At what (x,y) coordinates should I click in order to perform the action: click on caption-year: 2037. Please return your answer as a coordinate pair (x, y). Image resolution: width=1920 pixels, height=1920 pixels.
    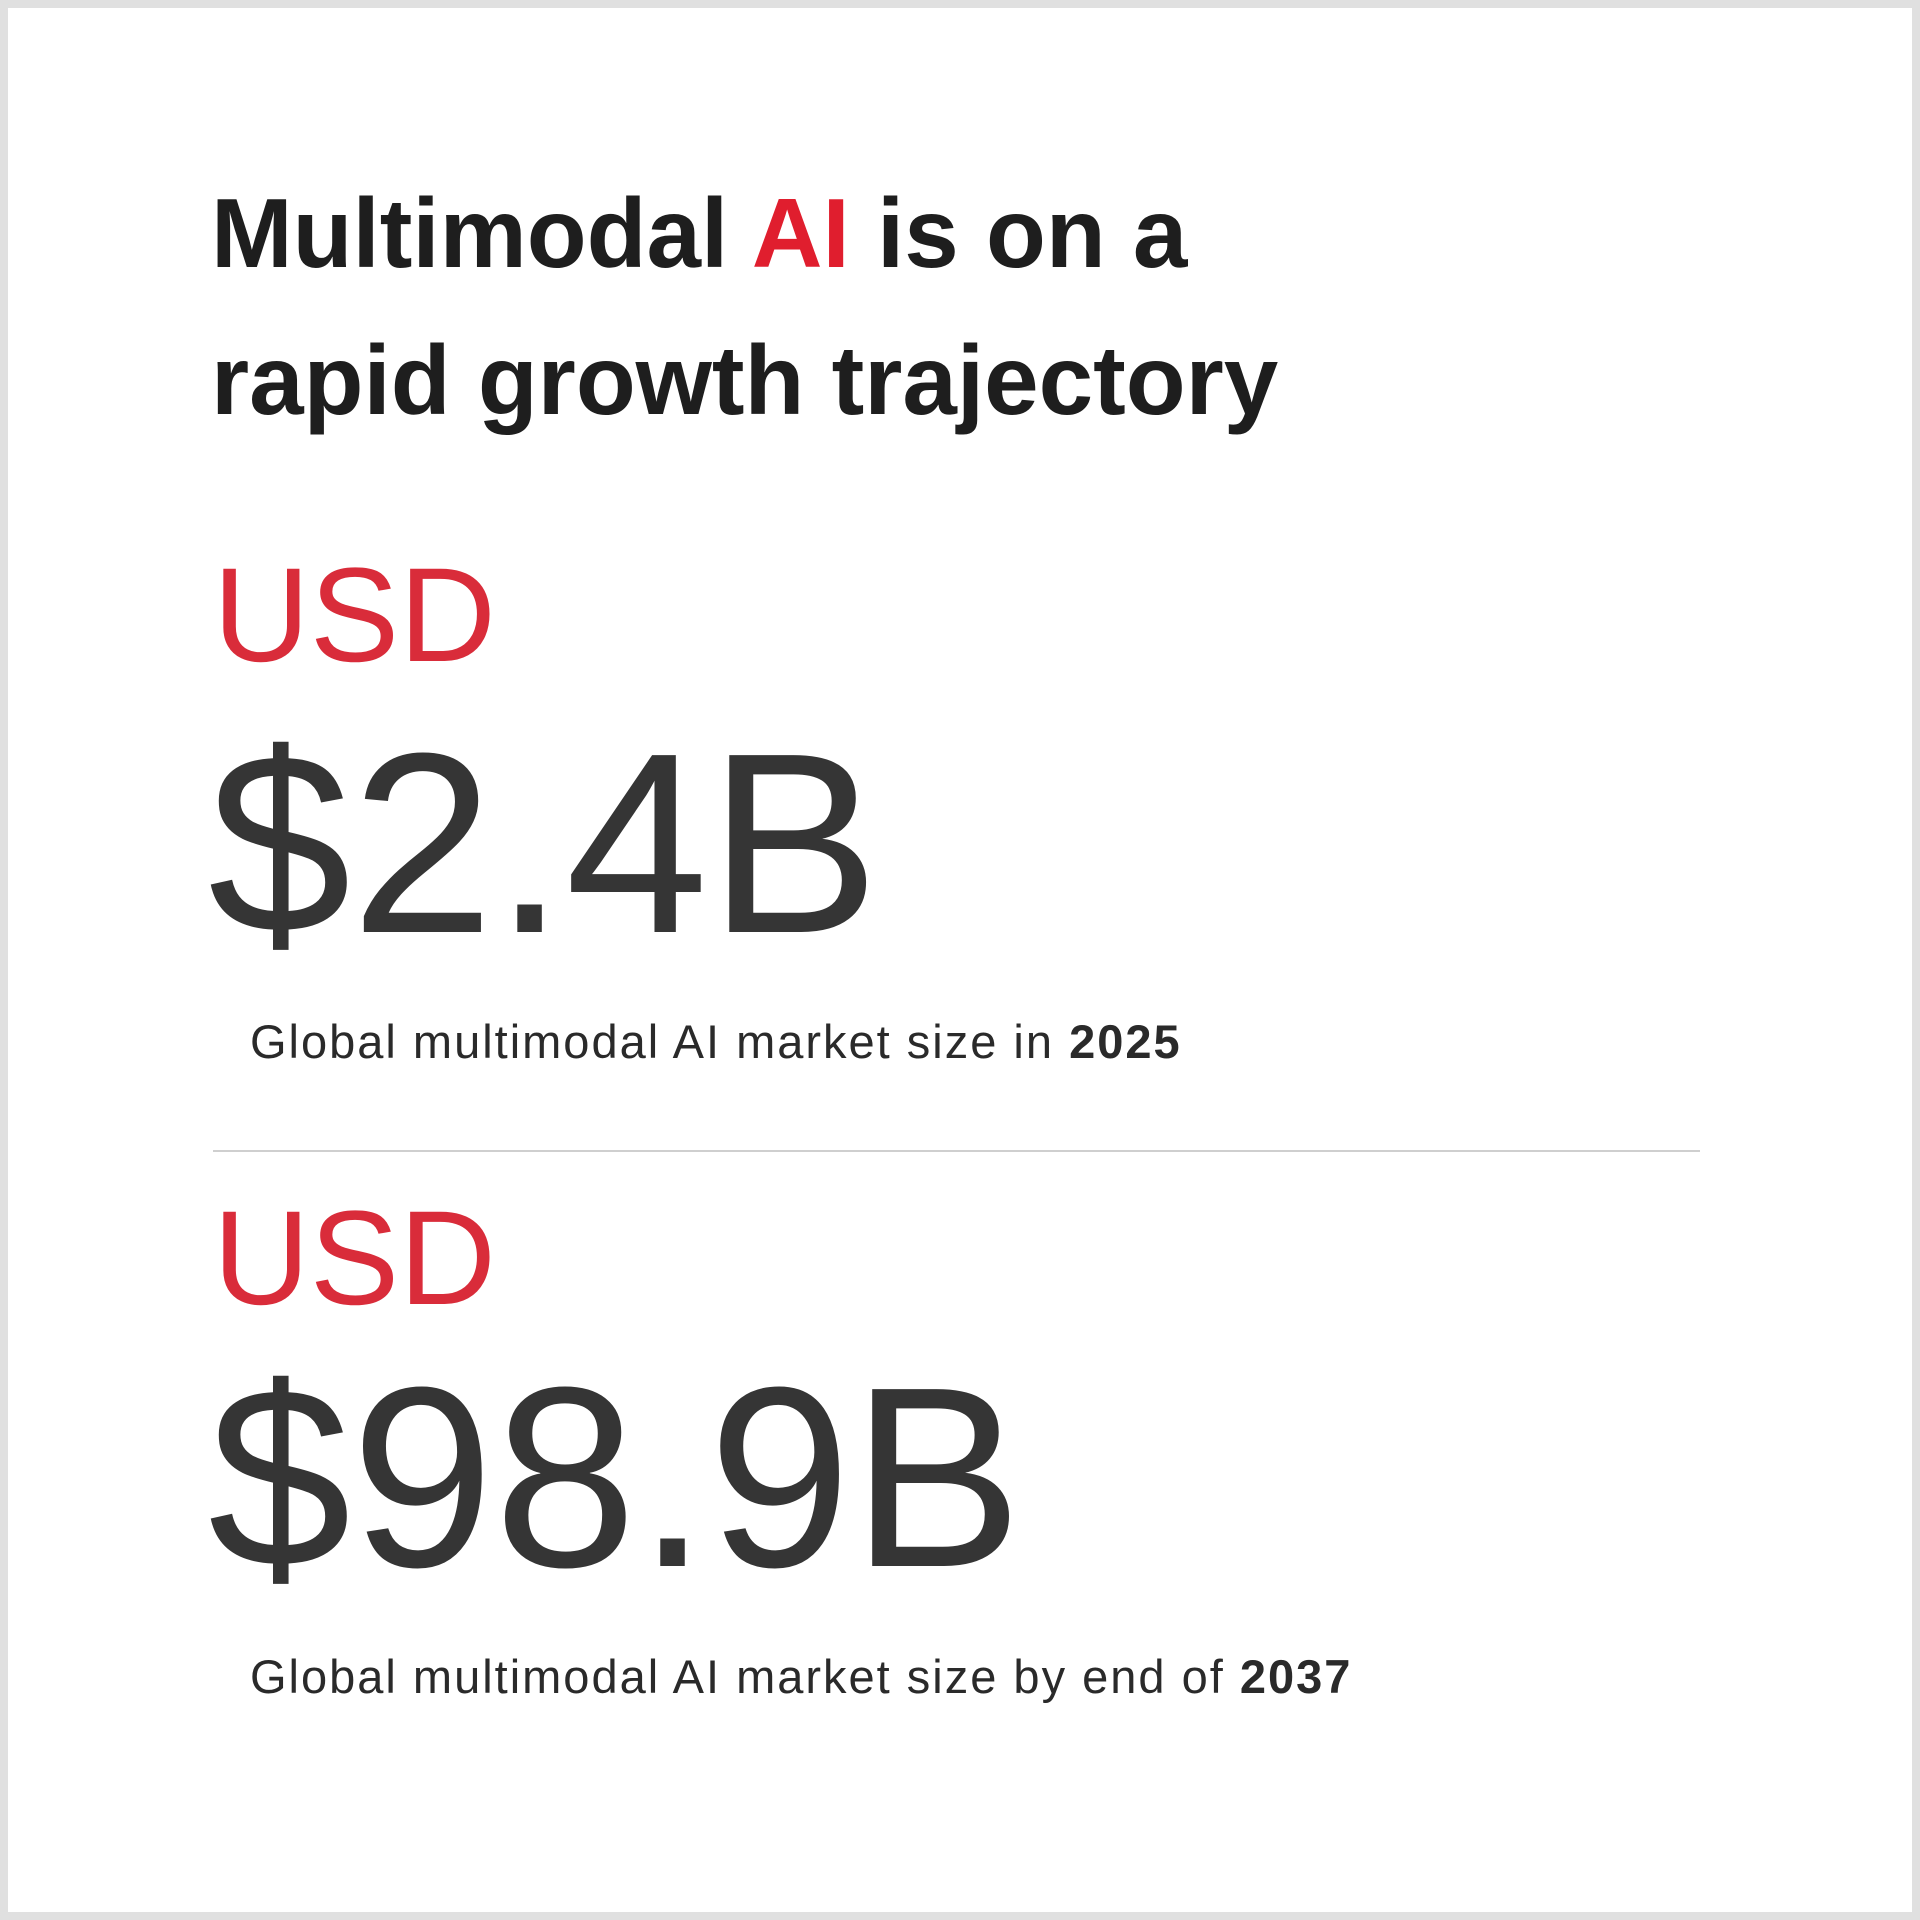
    Looking at the image, I should click on (1296, 1676).